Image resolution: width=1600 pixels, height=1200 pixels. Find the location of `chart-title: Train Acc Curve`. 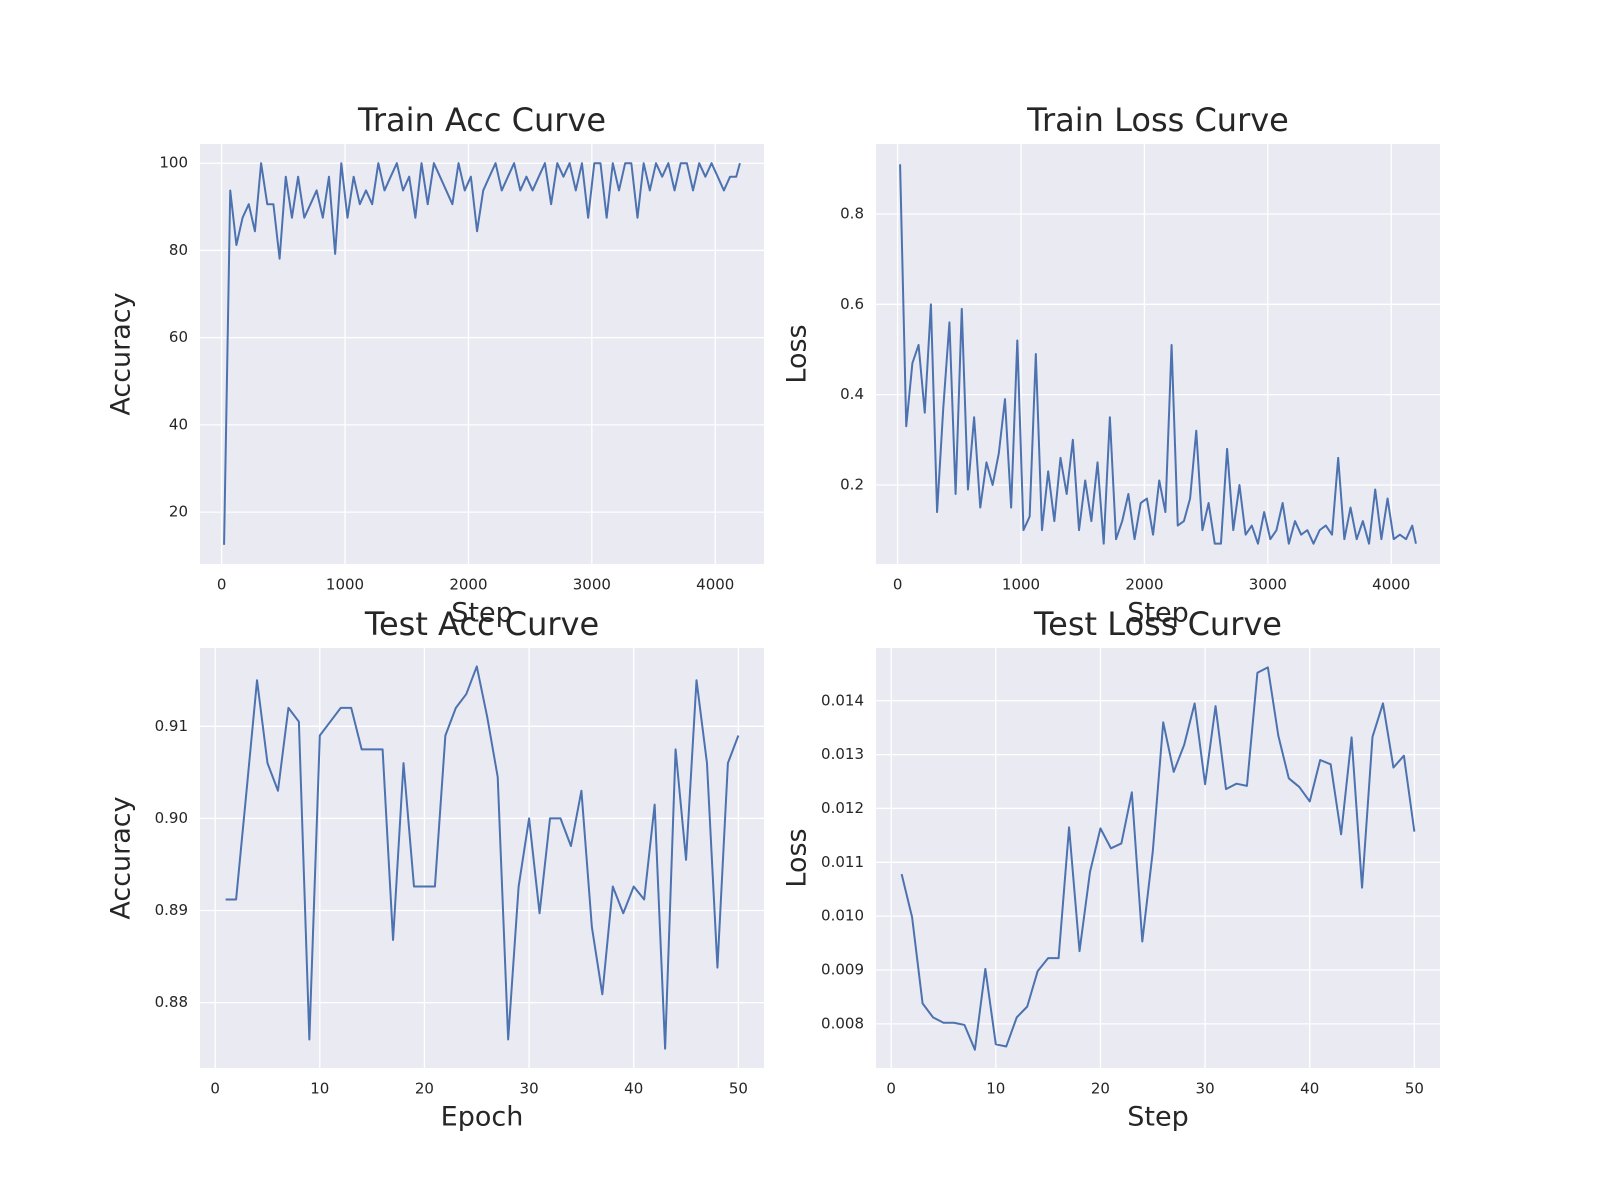

chart-title: Train Acc Curve is located at coordinates (481, 120).